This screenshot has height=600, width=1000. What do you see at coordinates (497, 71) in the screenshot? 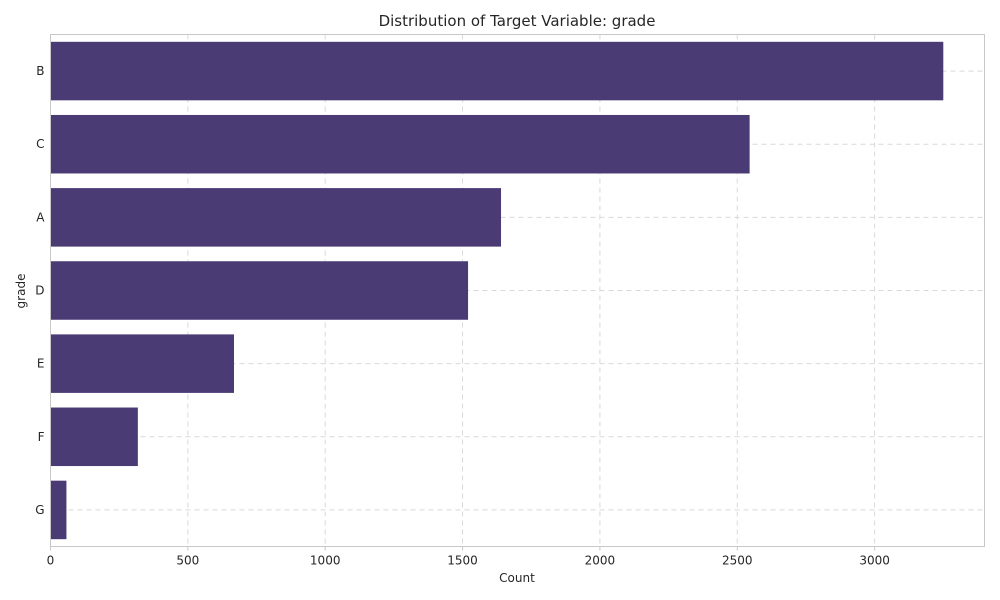
I see `bar-B` at bounding box center [497, 71].